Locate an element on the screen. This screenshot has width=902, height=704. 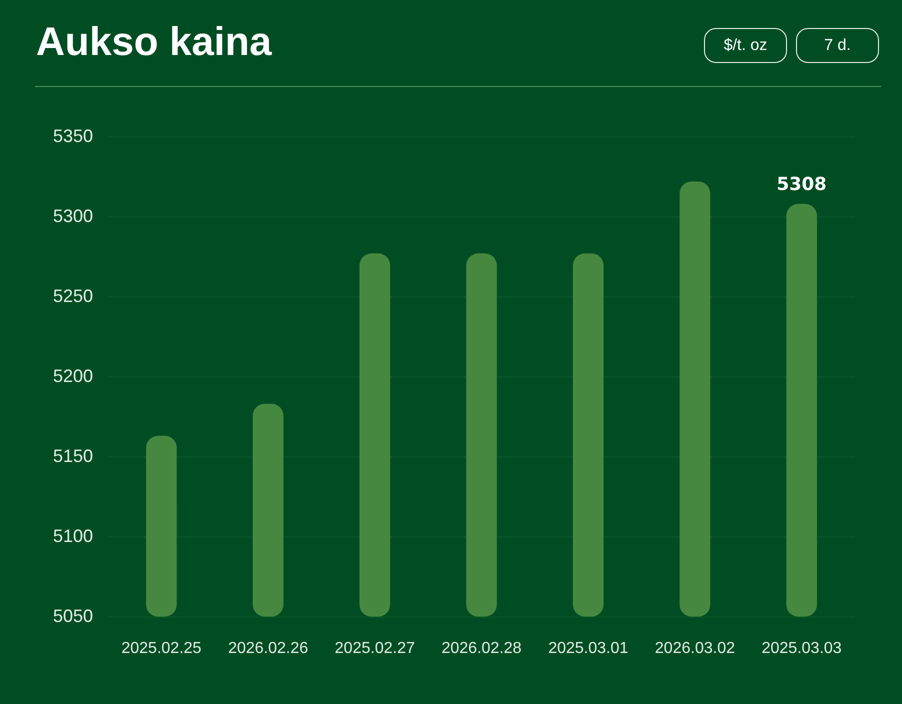
y-tick-label: 5050 is located at coordinates (73, 616).